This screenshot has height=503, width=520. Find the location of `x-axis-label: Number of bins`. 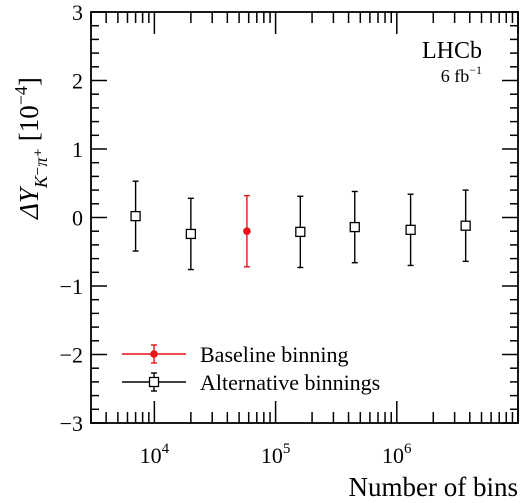

x-axis-label: Number of bins is located at coordinates (433, 487).